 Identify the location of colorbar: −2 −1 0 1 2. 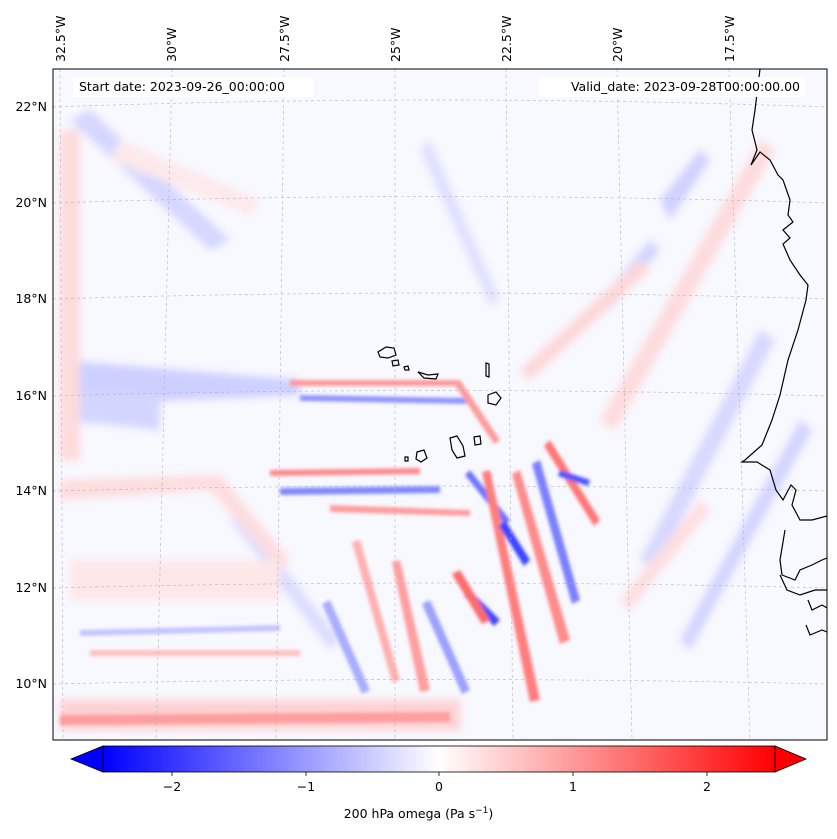
(438, 769).